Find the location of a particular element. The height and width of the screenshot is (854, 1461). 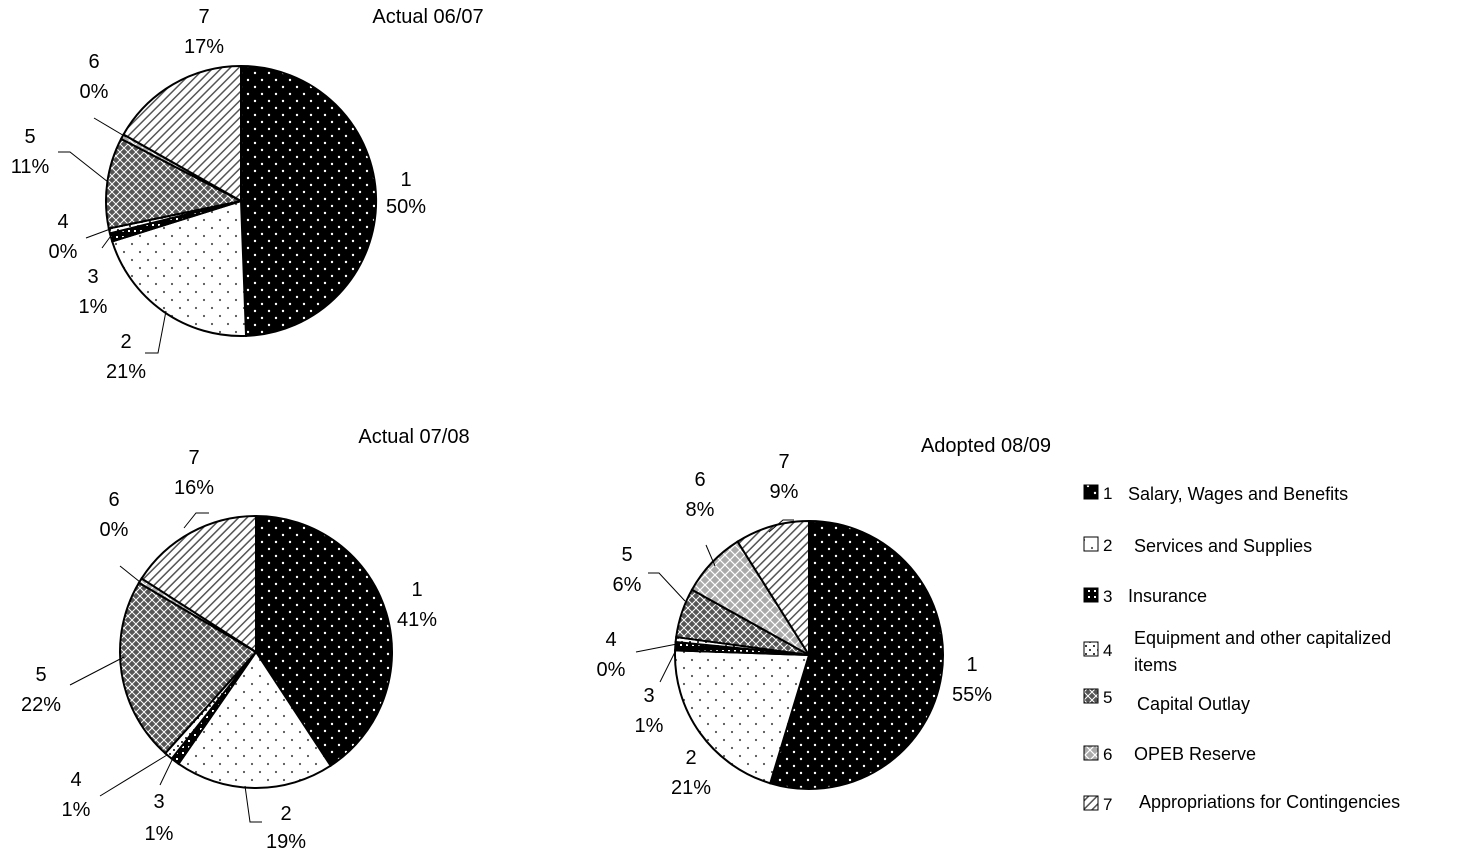

data-label-1: 1 55% is located at coordinates (972, 680).